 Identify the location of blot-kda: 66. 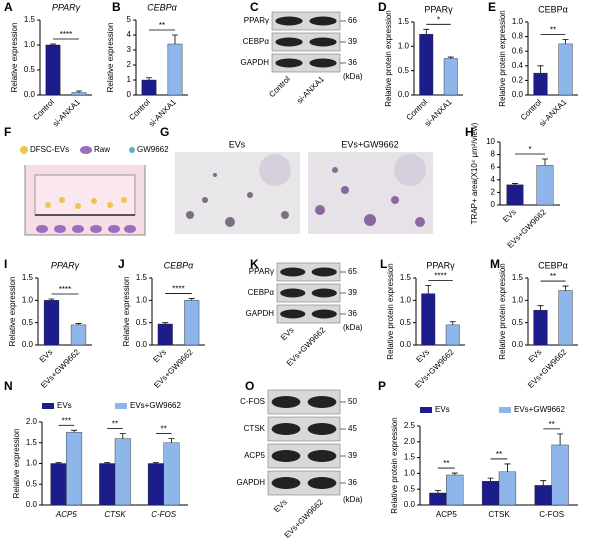
(352, 20).